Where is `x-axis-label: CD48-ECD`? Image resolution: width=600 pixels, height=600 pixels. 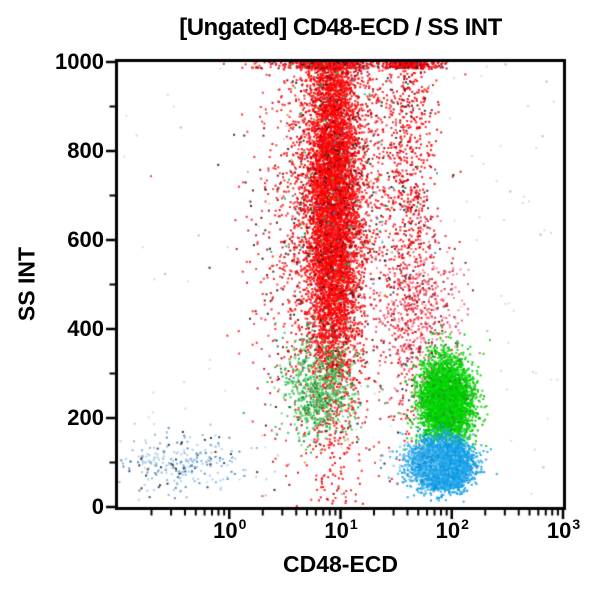
x-axis-label: CD48-ECD is located at coordinates (340, 564).